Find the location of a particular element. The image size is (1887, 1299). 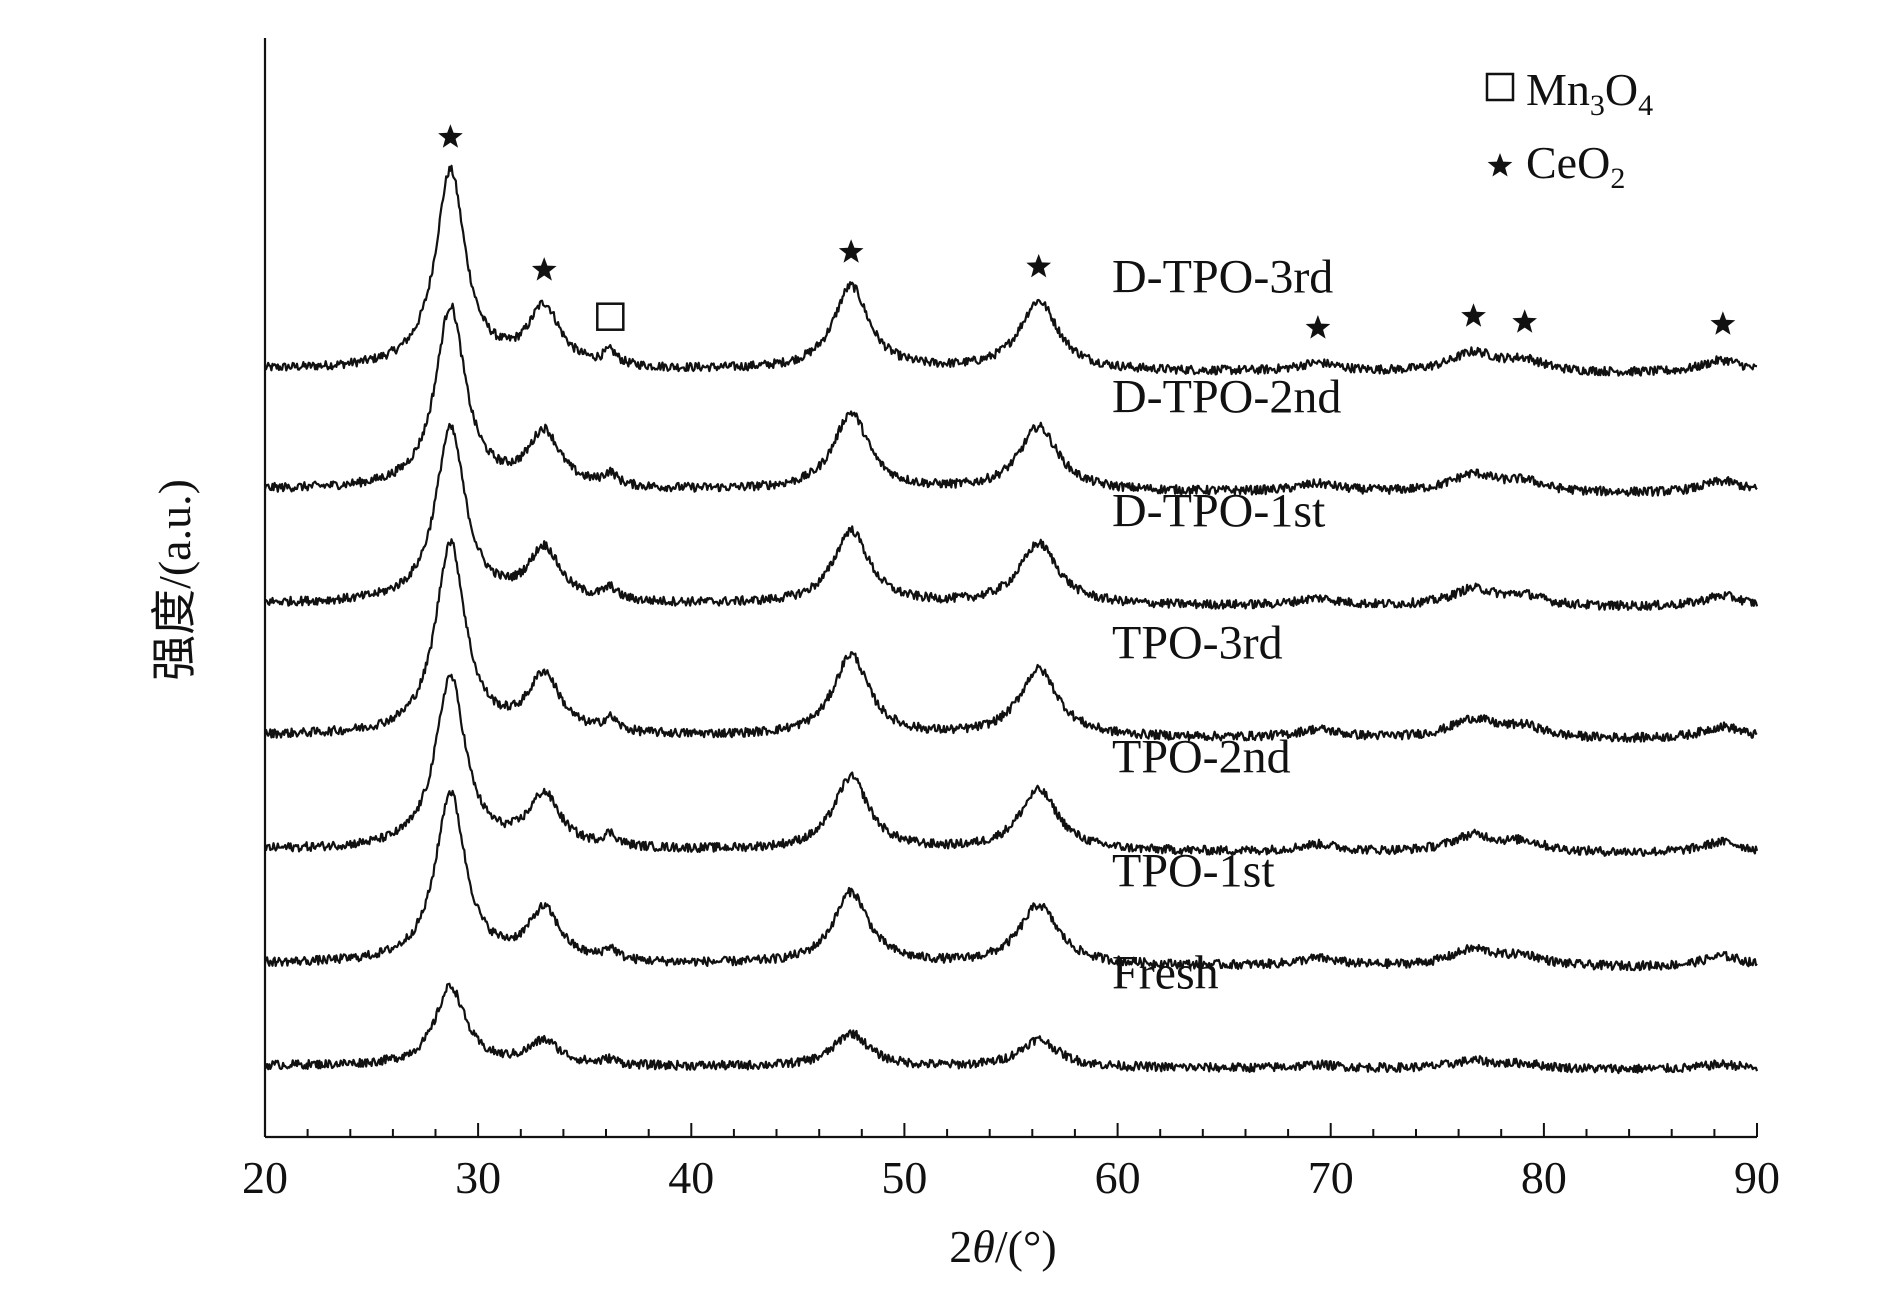

legend-mn3o4-text-2: O is located at coordinates (1621, 89).